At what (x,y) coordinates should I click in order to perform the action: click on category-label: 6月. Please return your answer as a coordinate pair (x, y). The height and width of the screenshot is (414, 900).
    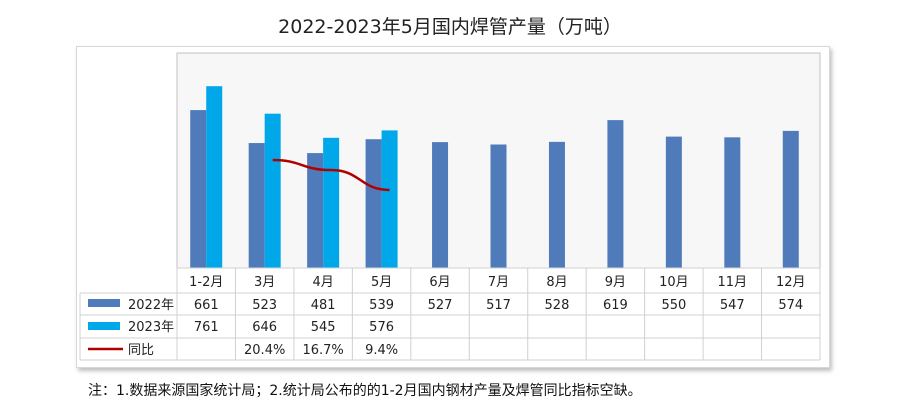
    Looking at the image, I should click on (439, 282).